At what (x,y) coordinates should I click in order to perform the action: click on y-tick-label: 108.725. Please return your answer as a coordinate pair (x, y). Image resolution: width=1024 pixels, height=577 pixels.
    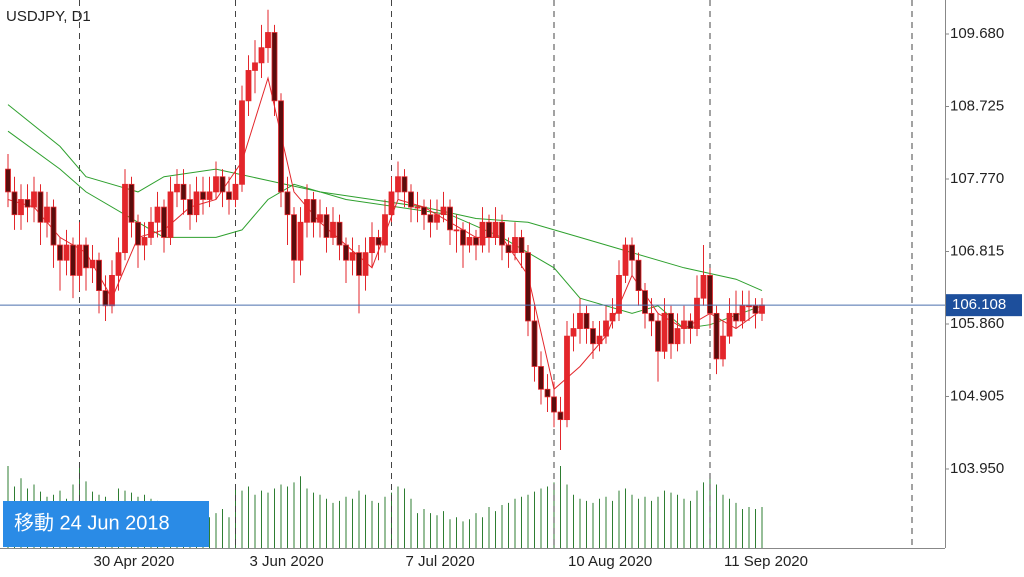
    Looking at the image, I should click on (977, 105).